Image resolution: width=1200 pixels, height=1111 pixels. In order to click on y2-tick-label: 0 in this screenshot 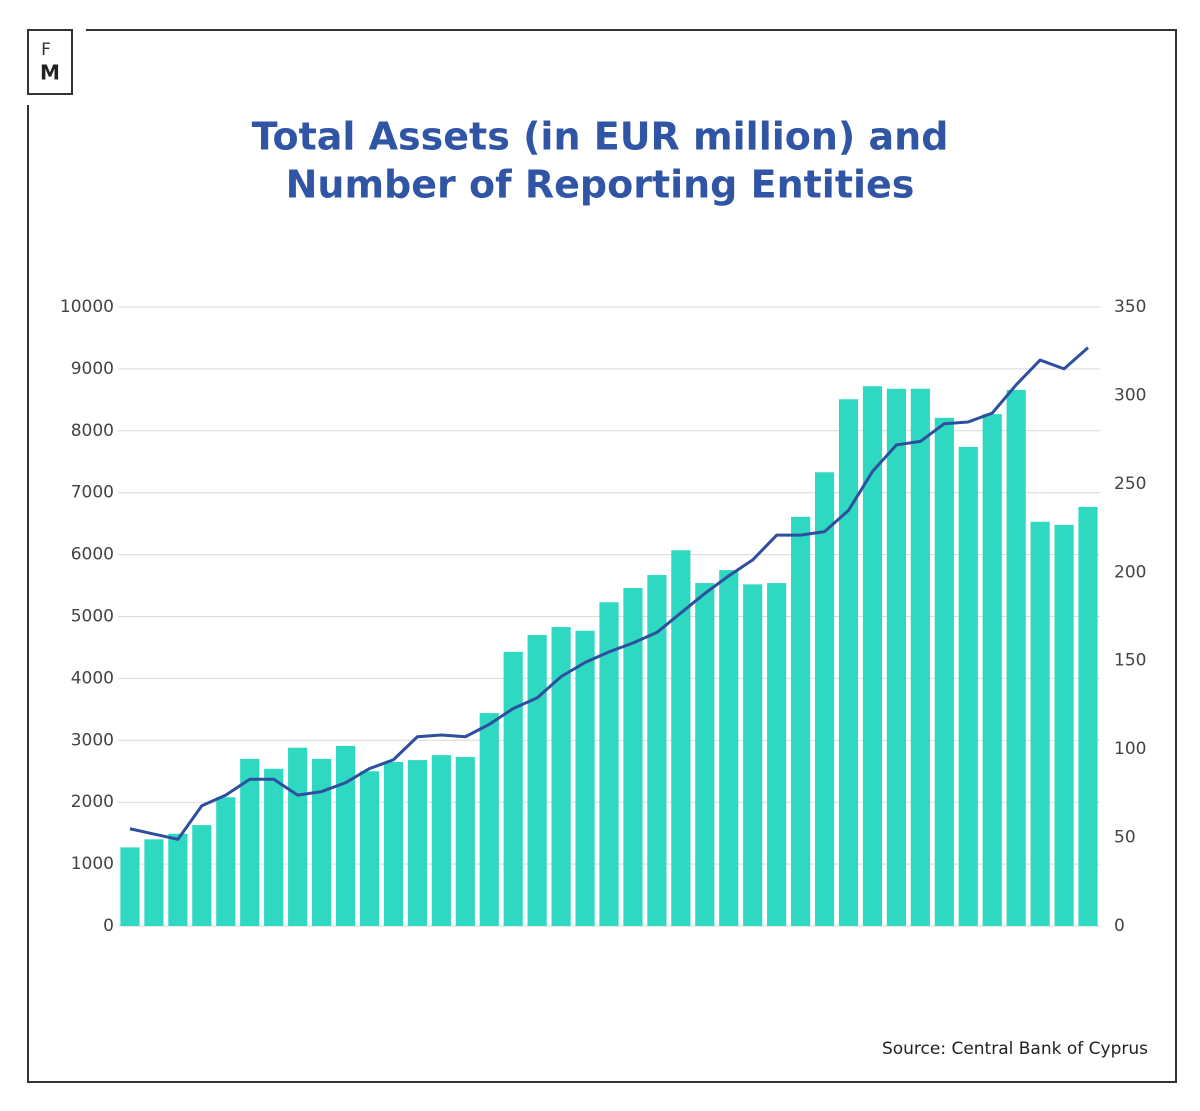, I will do `click(1119, 926)`.